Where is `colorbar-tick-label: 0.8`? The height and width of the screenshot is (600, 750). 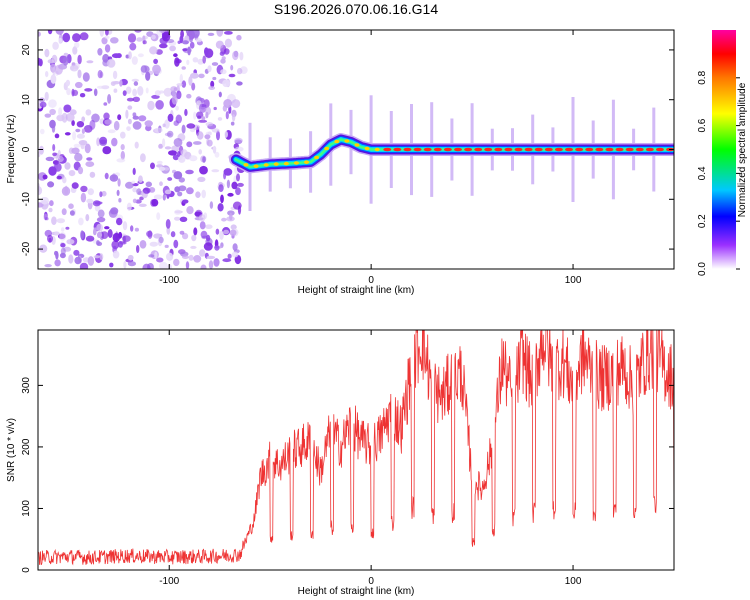
colorbar-tick-label: 0.8 is located at coordinates (702, 77).